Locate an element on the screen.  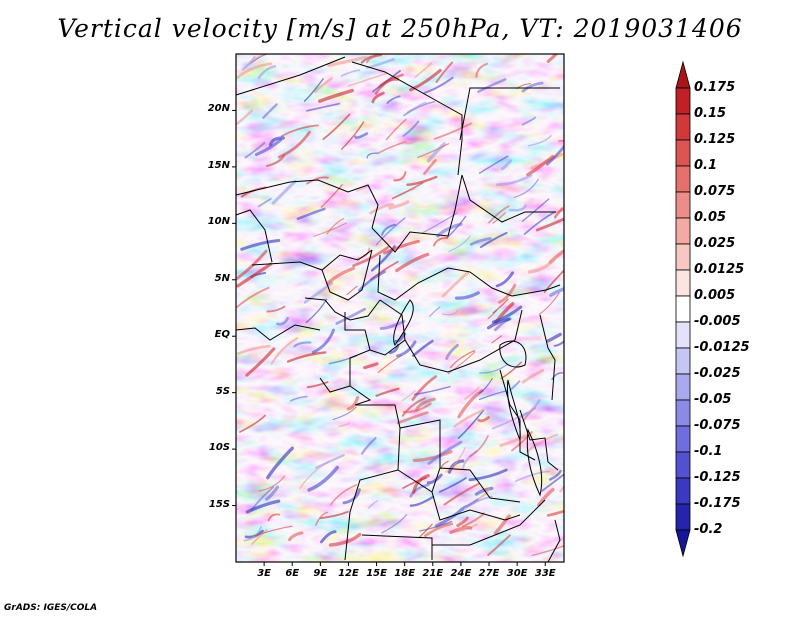
colorbar-label: 0.1 is located at coordinates (706, 165).